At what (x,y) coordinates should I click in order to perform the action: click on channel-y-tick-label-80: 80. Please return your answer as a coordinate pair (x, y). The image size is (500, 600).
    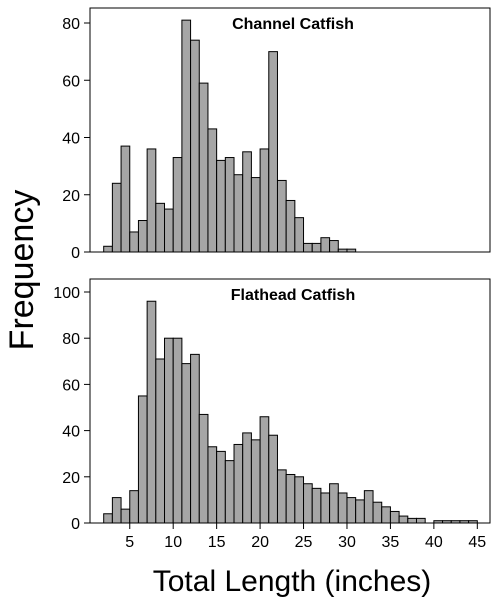
    Looking at the image, I should click on (71, 24).